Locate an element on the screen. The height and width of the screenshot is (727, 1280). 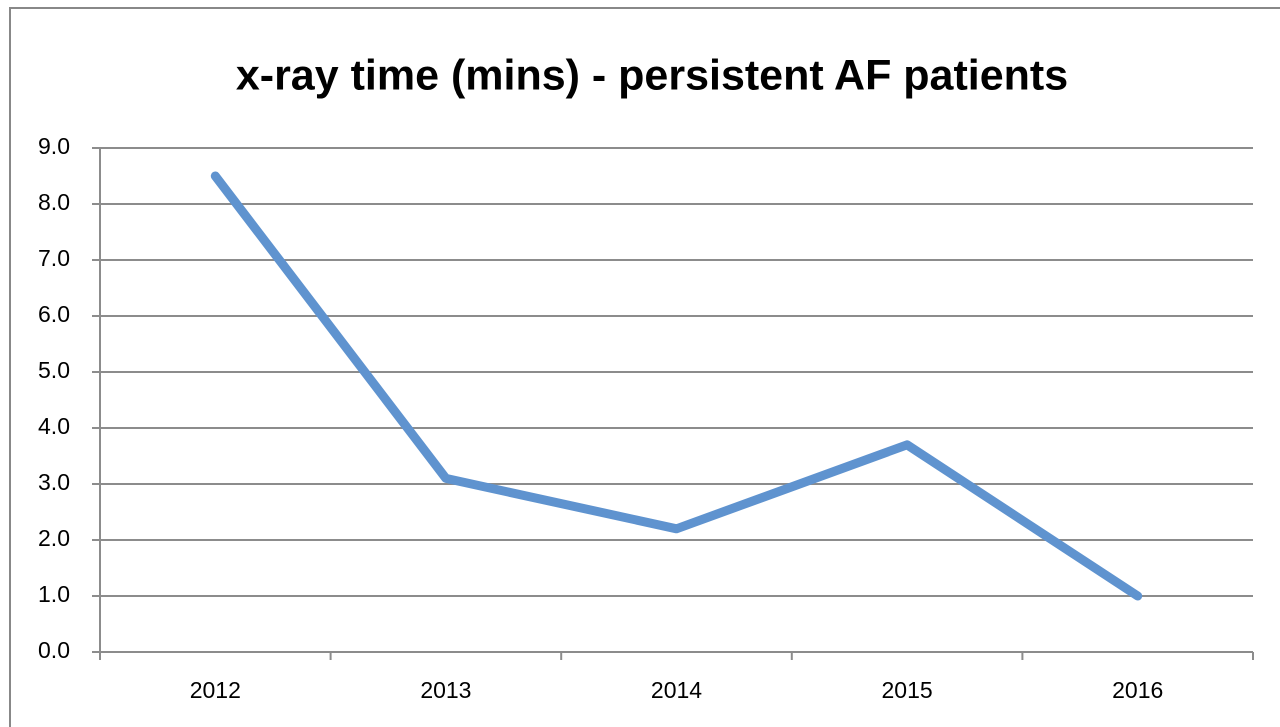
x-tick-label: 2015 is located at coordinates (907, 690).